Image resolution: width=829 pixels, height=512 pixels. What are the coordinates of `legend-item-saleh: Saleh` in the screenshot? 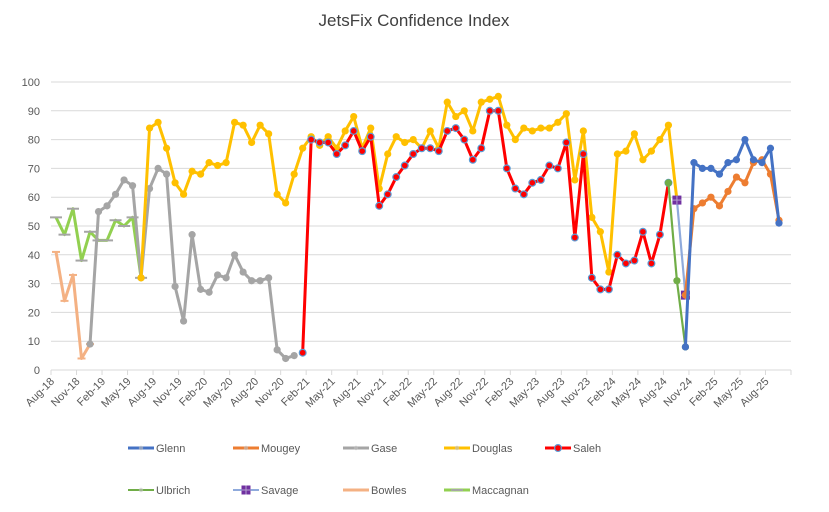 It's located at (573, 449).